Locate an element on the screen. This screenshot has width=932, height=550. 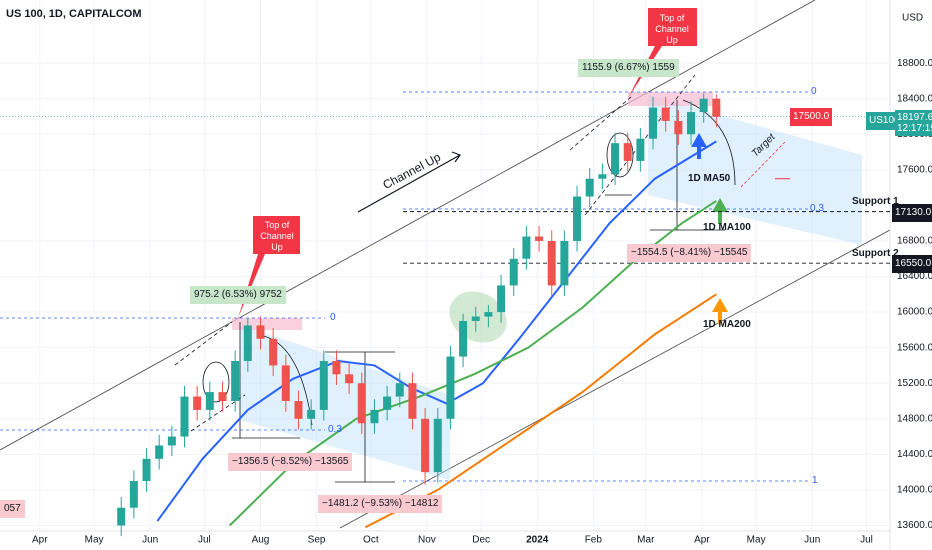
y-tick-label: 14400.0 is located at coordinates (914, 454).